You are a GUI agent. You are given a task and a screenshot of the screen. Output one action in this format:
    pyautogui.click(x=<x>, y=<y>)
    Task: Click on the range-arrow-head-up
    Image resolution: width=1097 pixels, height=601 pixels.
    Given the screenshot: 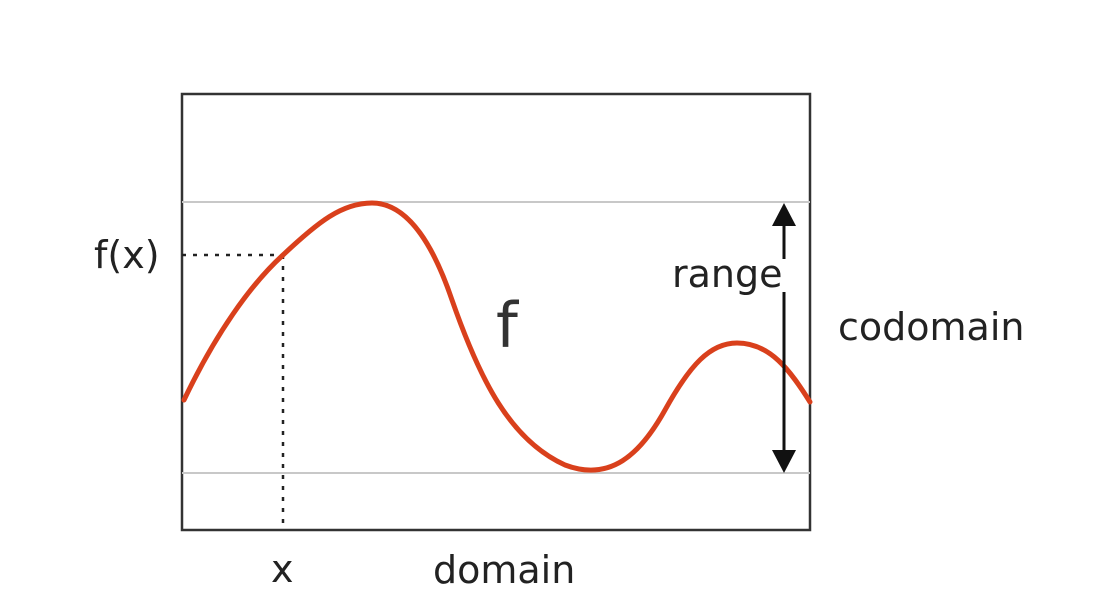 What is the action you would take?
    pyautogui.click(x=784, y=214)
    